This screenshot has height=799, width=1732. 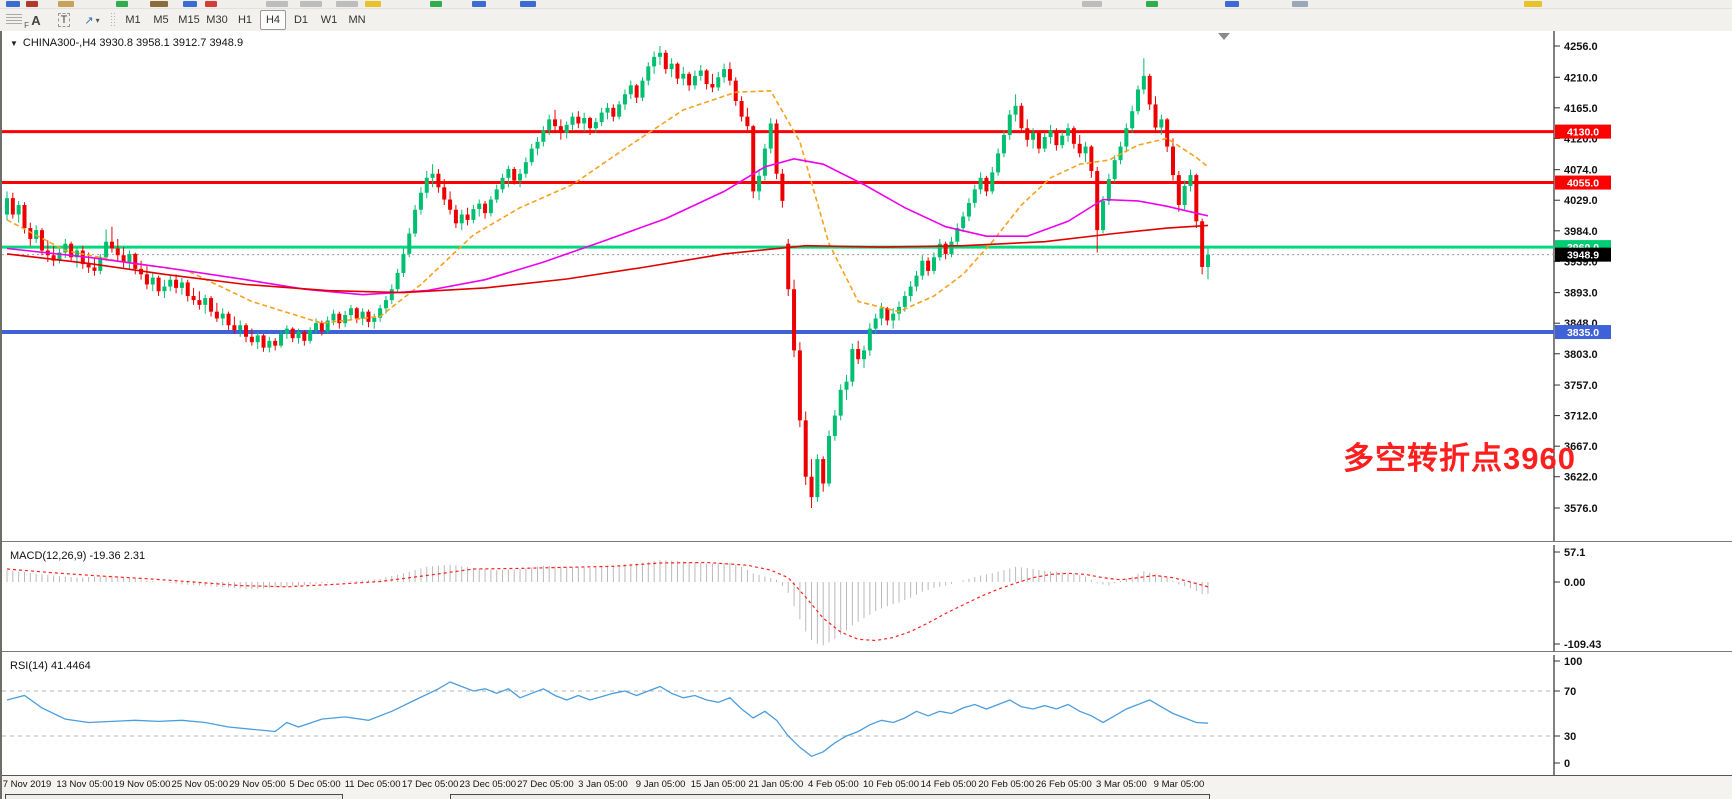 I want to click on svg-text: 3893.0, so click(x=1581, y=294).